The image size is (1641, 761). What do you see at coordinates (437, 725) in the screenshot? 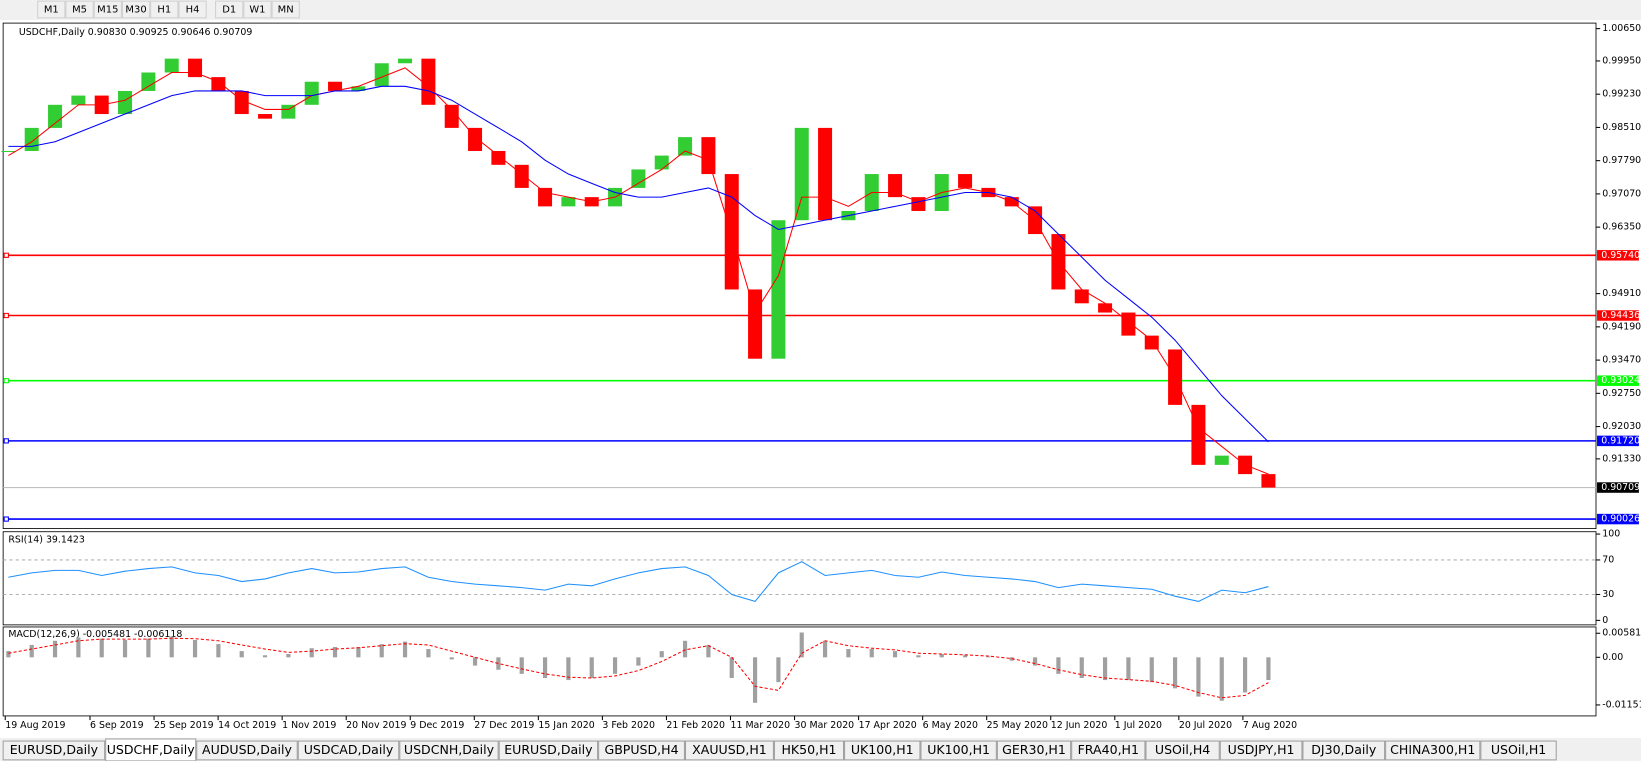
I see `x-tick-label: 9 Dec 2019` at bounding box center [437, 725].